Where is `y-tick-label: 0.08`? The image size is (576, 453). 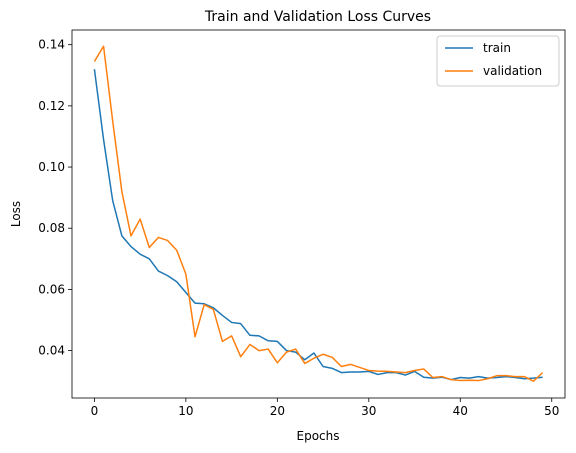
y-tick-label: 0.08 is located at coordinates (51, 228).